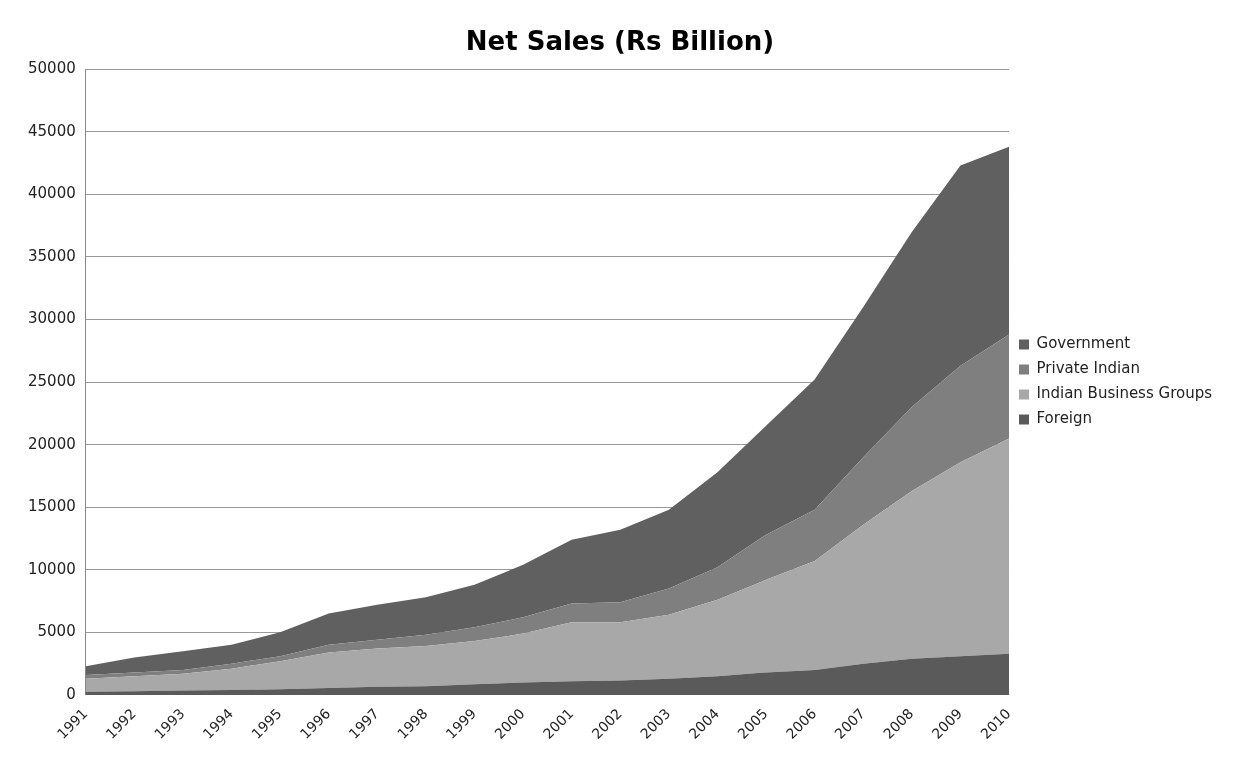 Image resolution: width=1250 pixels, height=764 pixels. Describe the element at coordinates (52, 380) in the screenshot. I see `y-tick-label: 25000` at that location.